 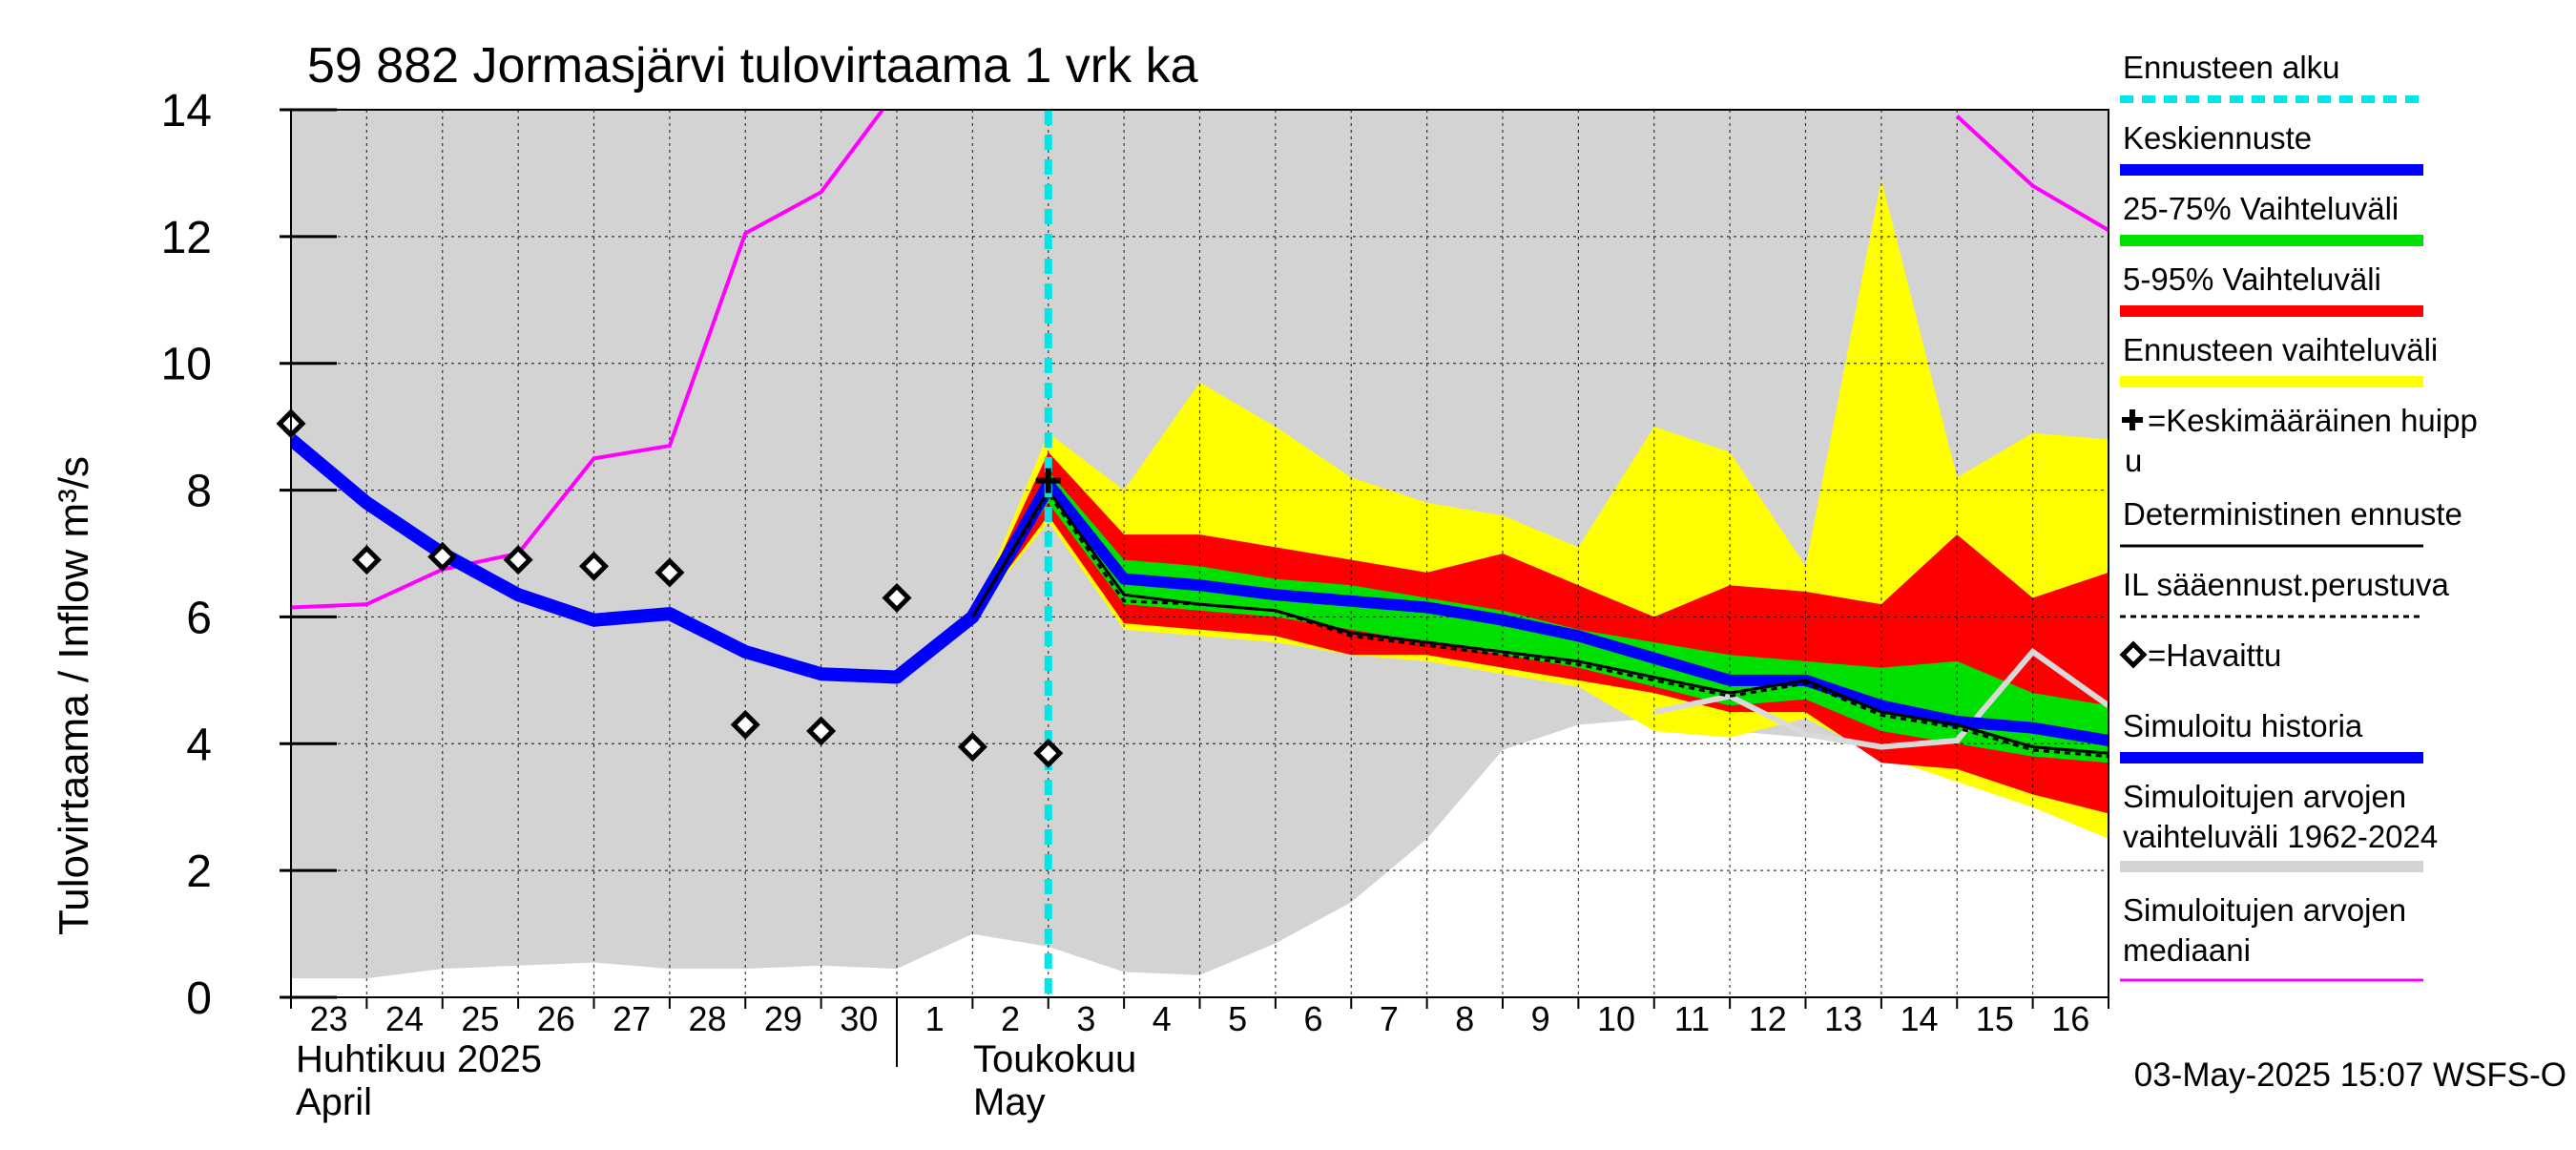 What do you see at coordinates (1054, 1059) in the screenshot?
I see `month-label-may-fi: Toukokuu` at bounding box center [1054, 1059].